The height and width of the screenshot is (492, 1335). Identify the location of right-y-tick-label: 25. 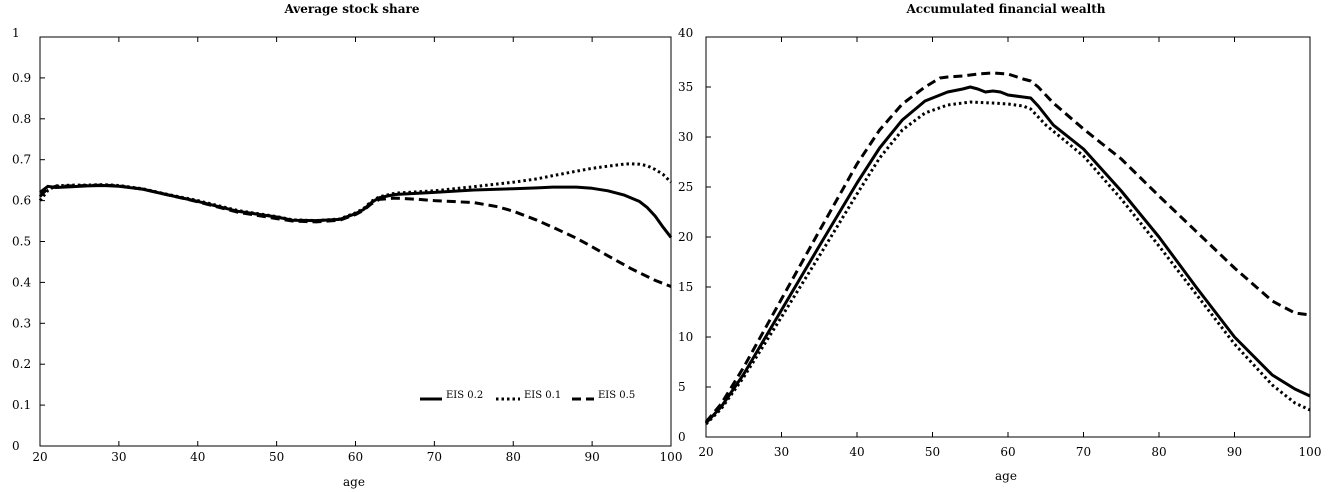
(685, 187).